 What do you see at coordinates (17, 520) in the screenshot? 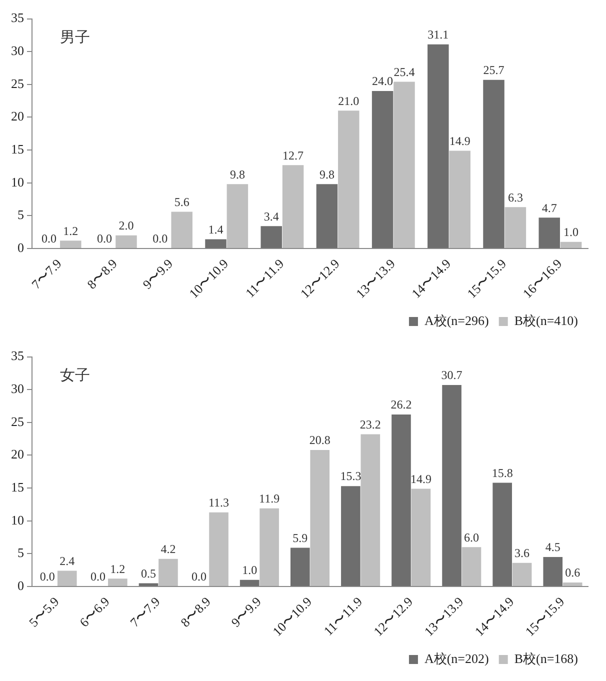
I see `y-tick-label: 10` at bounding box center [17, 520].